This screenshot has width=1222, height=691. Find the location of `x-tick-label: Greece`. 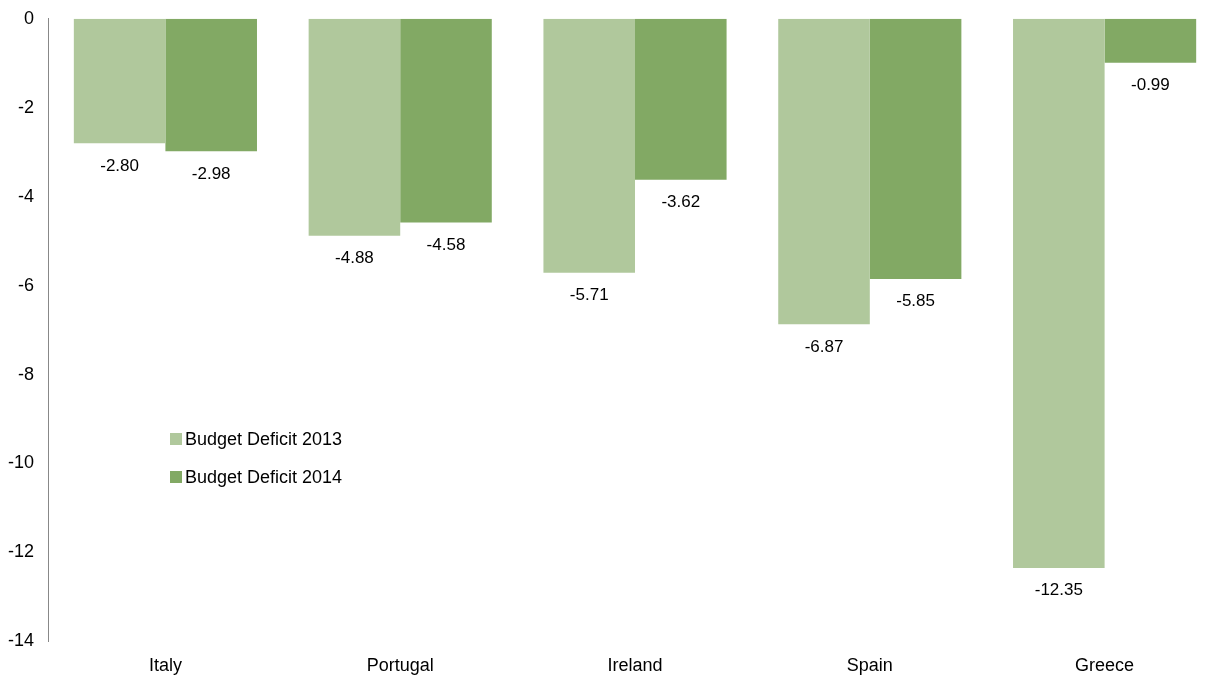

x-tick-label: Greece is located at coordinates (1105, 665).